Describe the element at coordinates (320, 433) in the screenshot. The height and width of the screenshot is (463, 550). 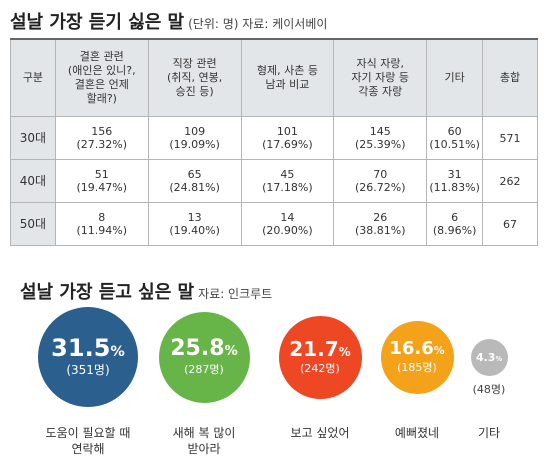
I see `bubble-label: 보고 싶었어` at that location.